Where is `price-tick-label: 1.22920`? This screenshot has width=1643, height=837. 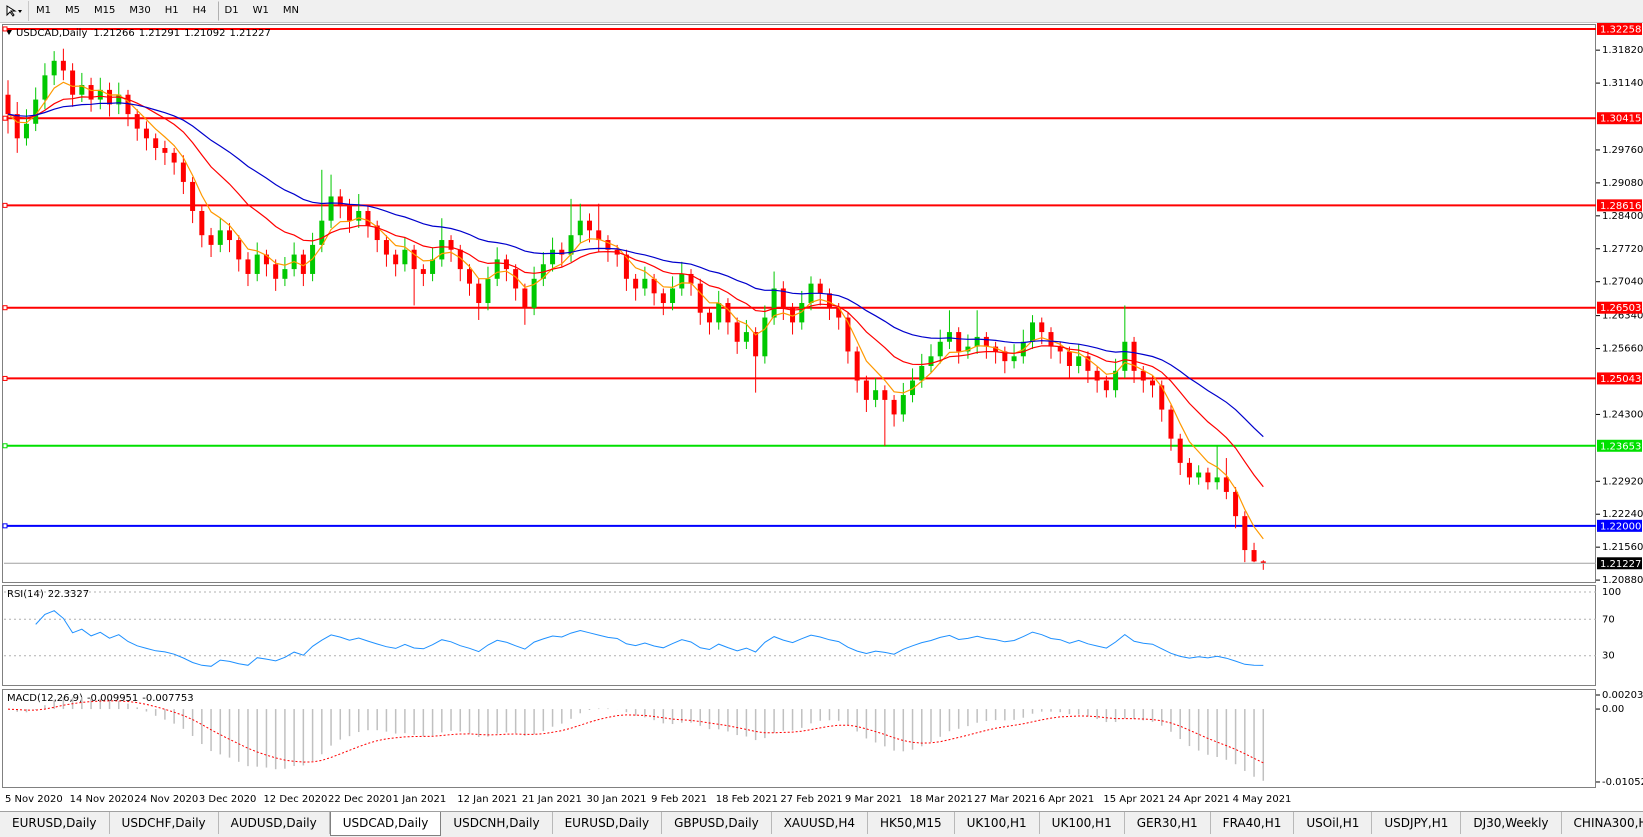
price-tick-label: 1.22920 is located at coordinates (1622, 481).